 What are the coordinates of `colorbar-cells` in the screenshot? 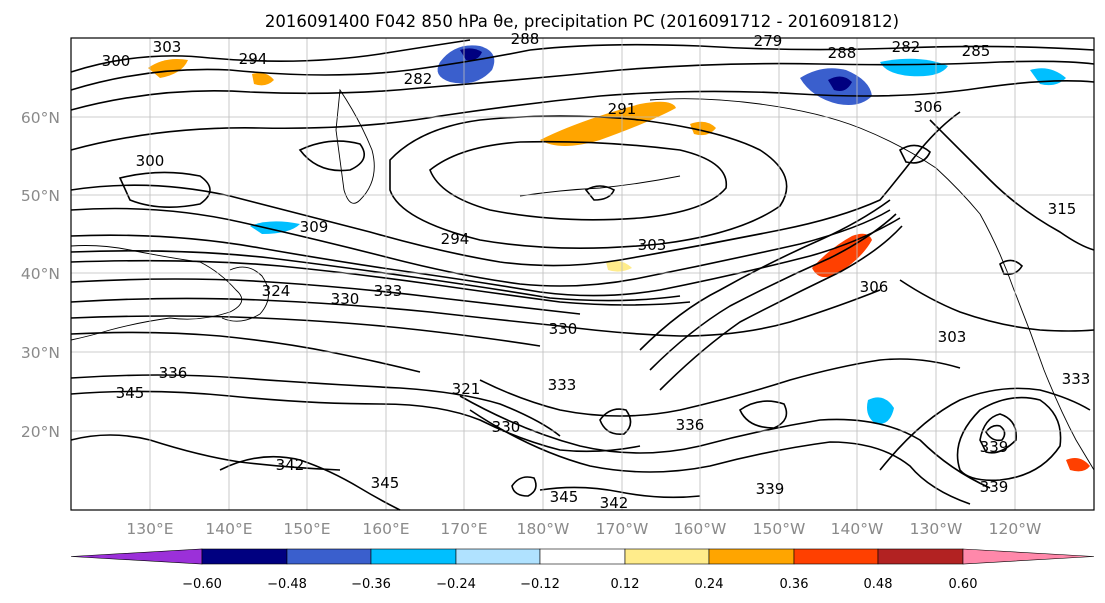 It's located at (582, 556).